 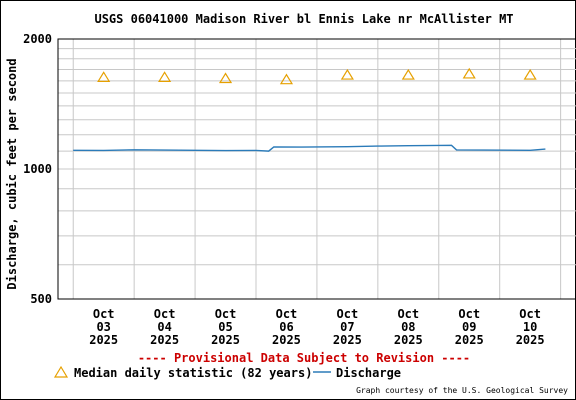 I want to click on x-tick-day: 10, so click(x=530, y=327).